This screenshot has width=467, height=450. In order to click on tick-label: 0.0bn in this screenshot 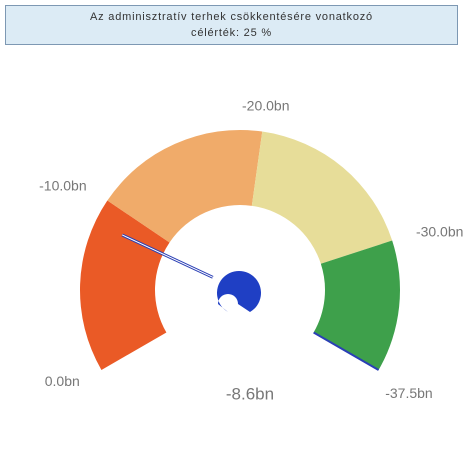, I will do `click(62, 381)`.